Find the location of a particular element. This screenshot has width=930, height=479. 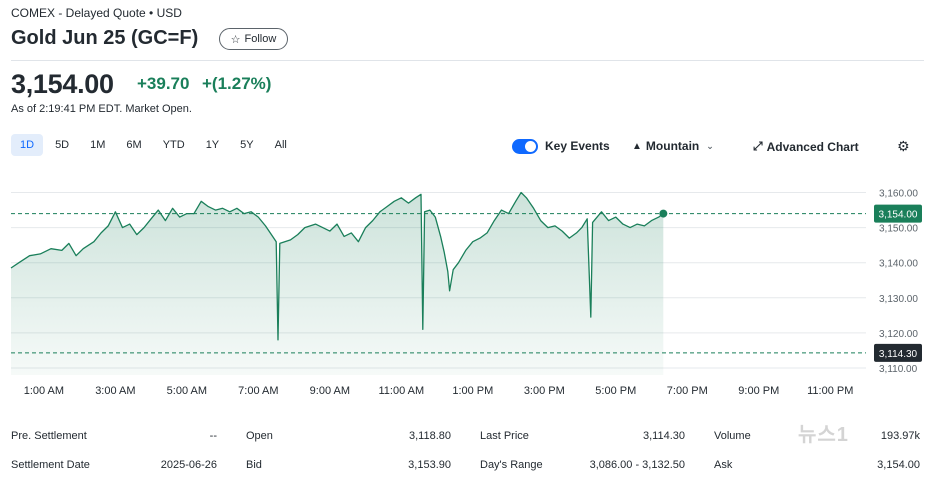

range-1d: 1D is located at coordinates (27, 145).